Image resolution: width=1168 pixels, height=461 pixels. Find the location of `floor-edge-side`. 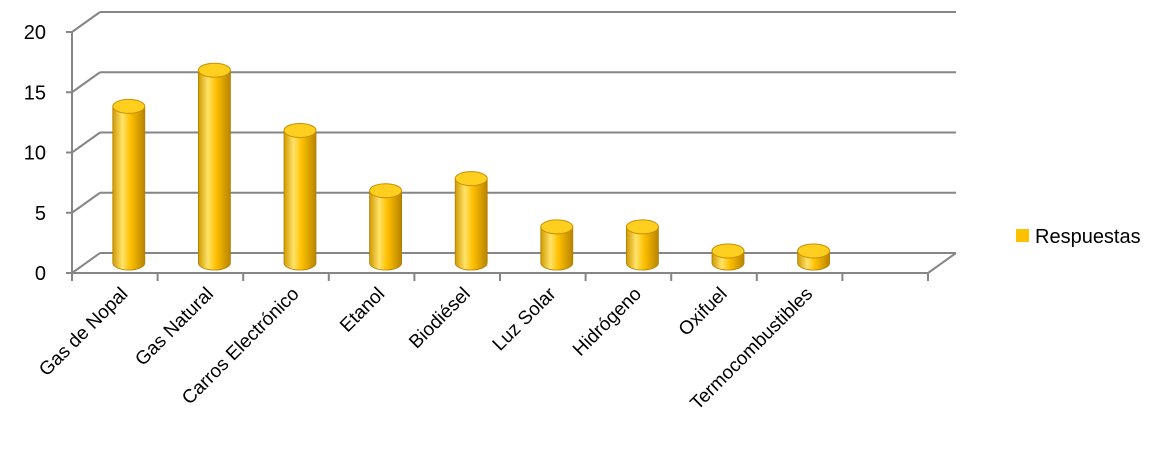

floor-edge-side is located at coordinates (942, 263).